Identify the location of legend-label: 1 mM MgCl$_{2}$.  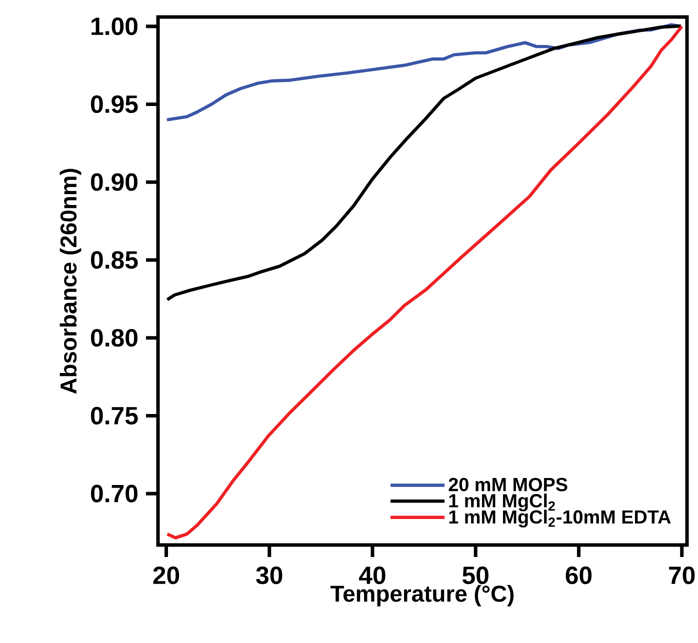
(502, 503).